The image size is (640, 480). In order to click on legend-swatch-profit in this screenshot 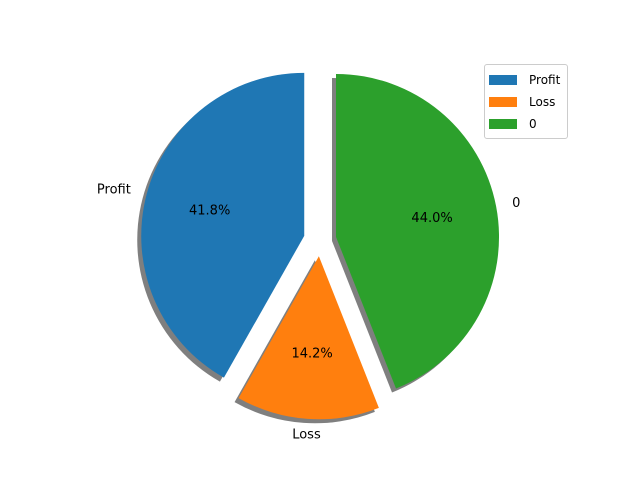, I will do `click(503, 80)`.